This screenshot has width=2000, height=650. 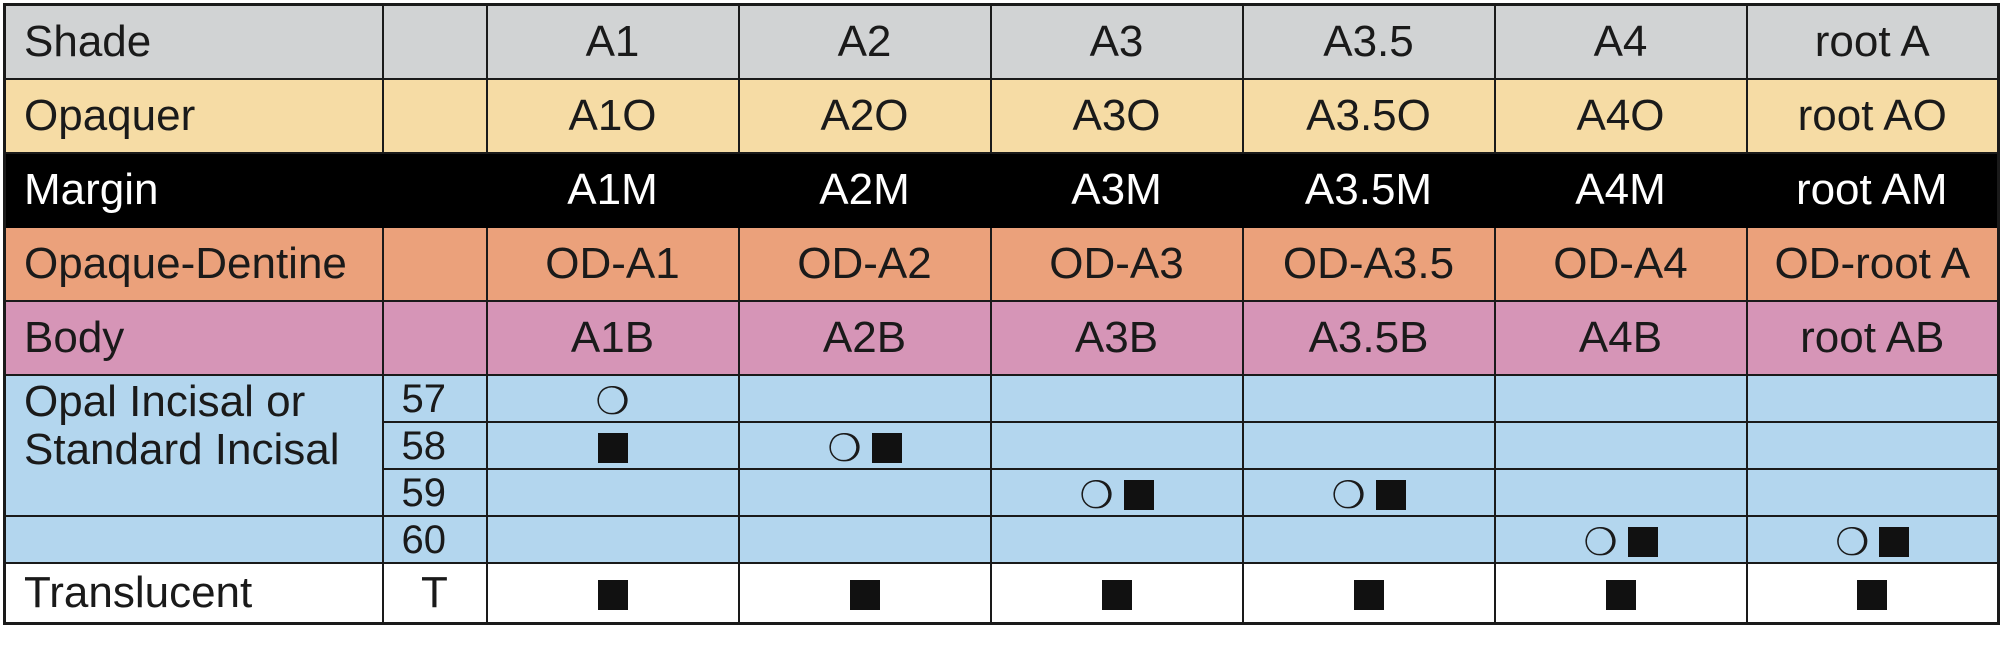 I want to click on opaquer-cell: A1O, so click(x=612, y=116).